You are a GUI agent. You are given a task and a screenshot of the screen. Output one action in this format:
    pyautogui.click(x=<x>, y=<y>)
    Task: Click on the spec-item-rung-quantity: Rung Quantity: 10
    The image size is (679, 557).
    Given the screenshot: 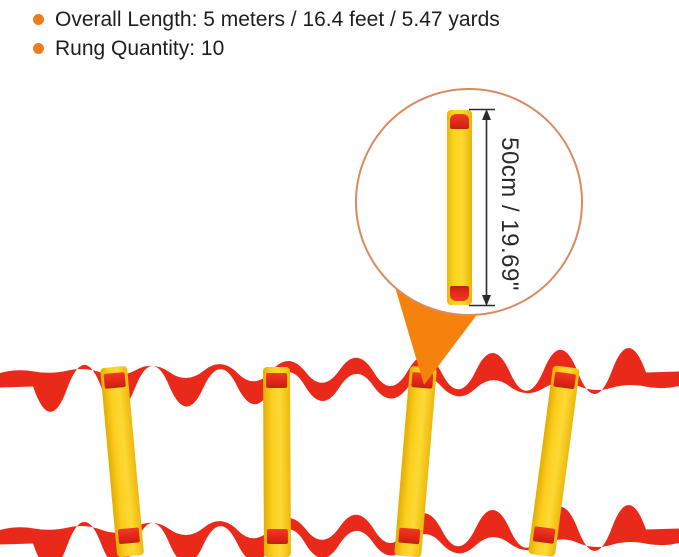 What is the action you would take?
    pyautogui.click(x=266, y=48)
    